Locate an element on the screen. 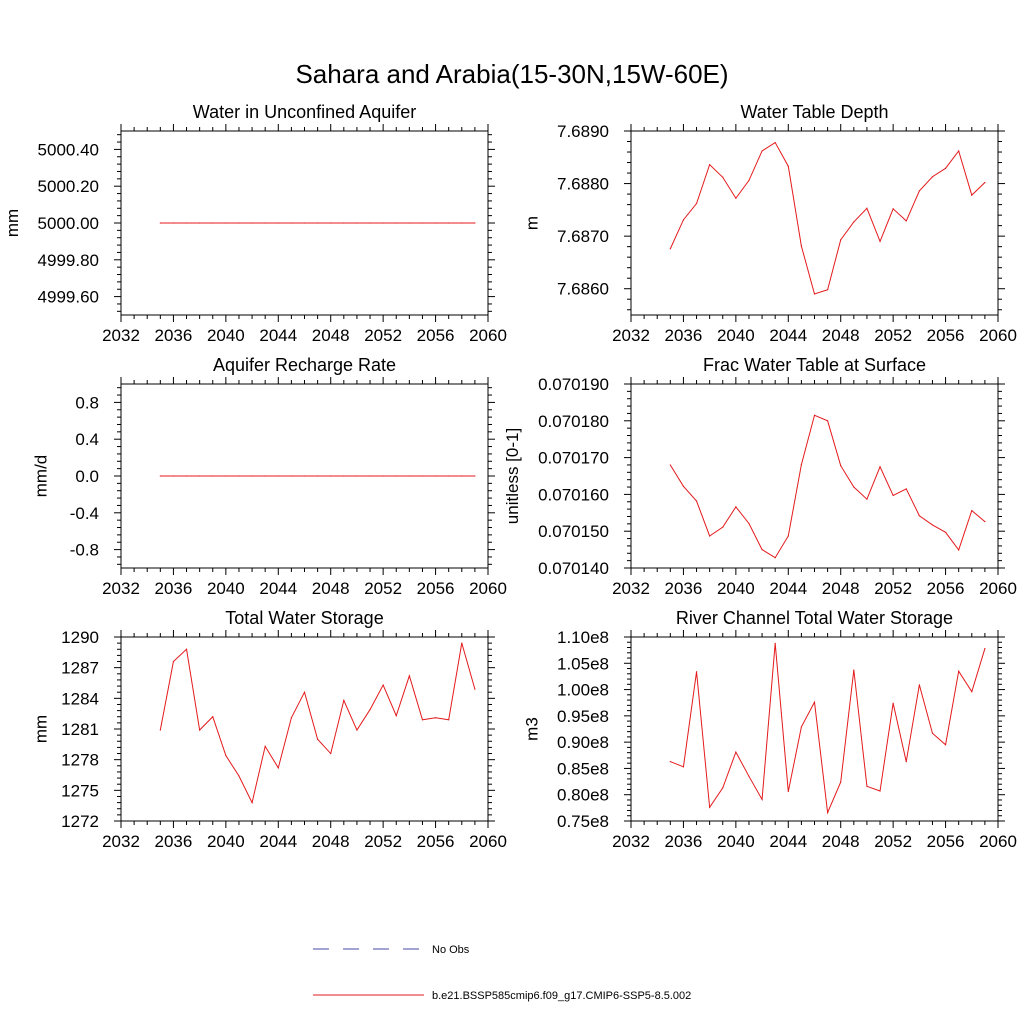  y-tick-label: 1.05e8 is located at coordinates (583, 663).